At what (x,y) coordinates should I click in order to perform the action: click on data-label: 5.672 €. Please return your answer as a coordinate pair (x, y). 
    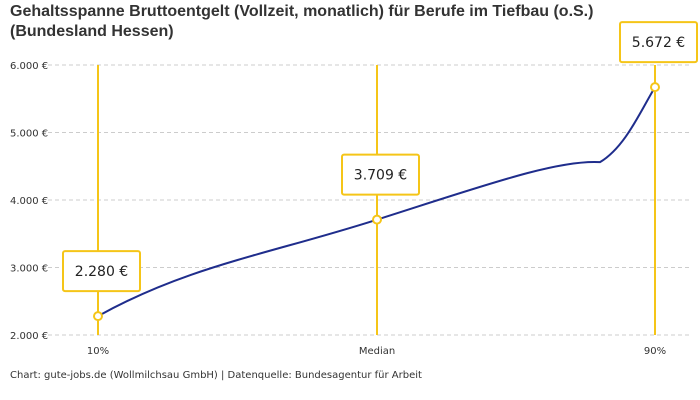
    Looking at the image, I should click on (658, 43).